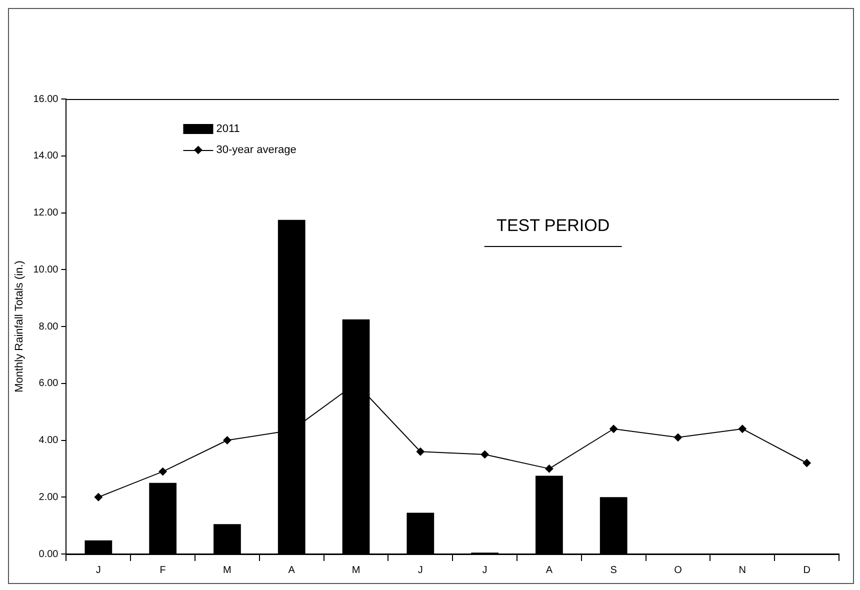  Describe the element at coordinates (48, 554) in the screenshot. I see `y-tick-label: 0.00` at that location.